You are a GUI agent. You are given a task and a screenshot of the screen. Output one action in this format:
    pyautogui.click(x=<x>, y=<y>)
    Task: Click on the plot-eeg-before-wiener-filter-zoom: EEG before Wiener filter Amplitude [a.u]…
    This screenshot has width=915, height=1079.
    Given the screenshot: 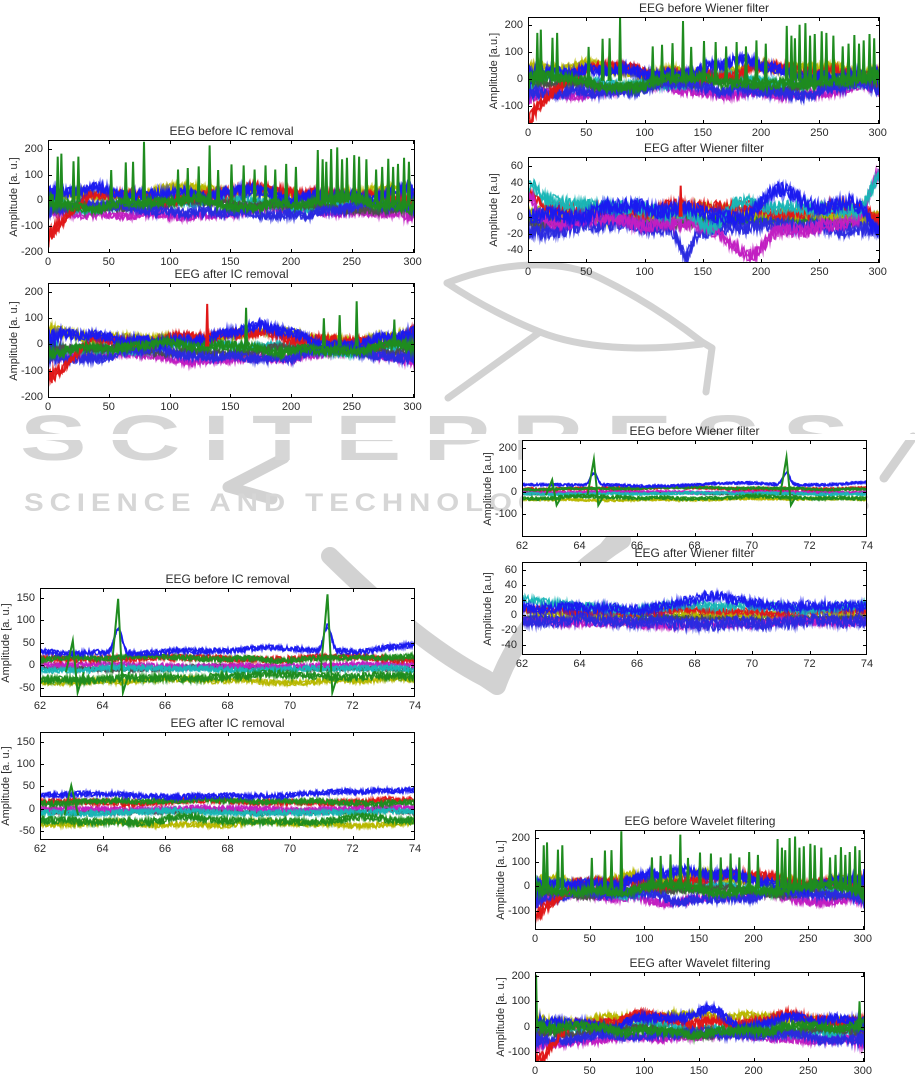 What is the action you would take?
    pyautogui.click(x=677, y=488)
    